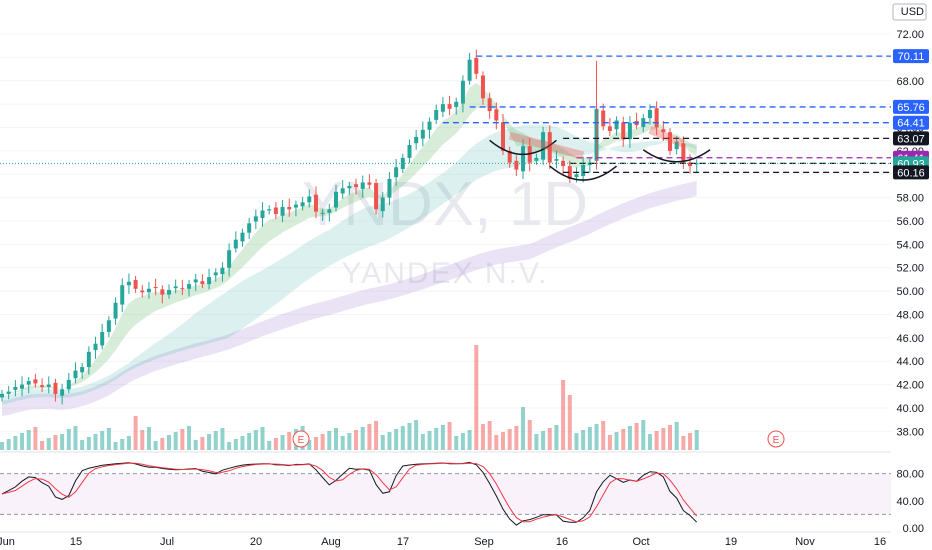  Describe the element at coordinates (912, 12) in the screenshot. I see `currency-label: USD` at that location.